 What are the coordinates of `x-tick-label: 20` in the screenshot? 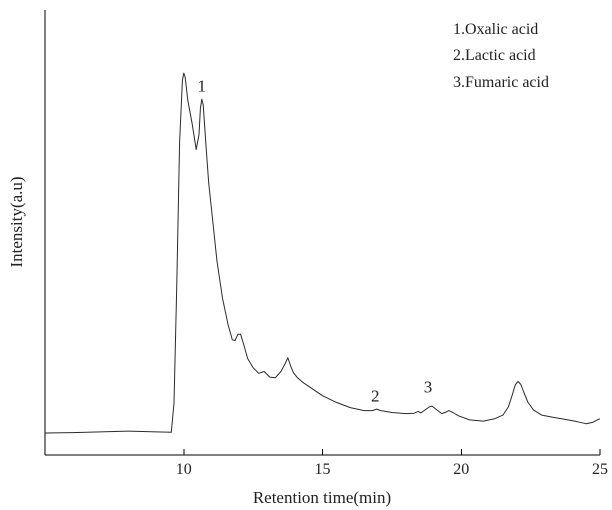 It's located at (461, 469).